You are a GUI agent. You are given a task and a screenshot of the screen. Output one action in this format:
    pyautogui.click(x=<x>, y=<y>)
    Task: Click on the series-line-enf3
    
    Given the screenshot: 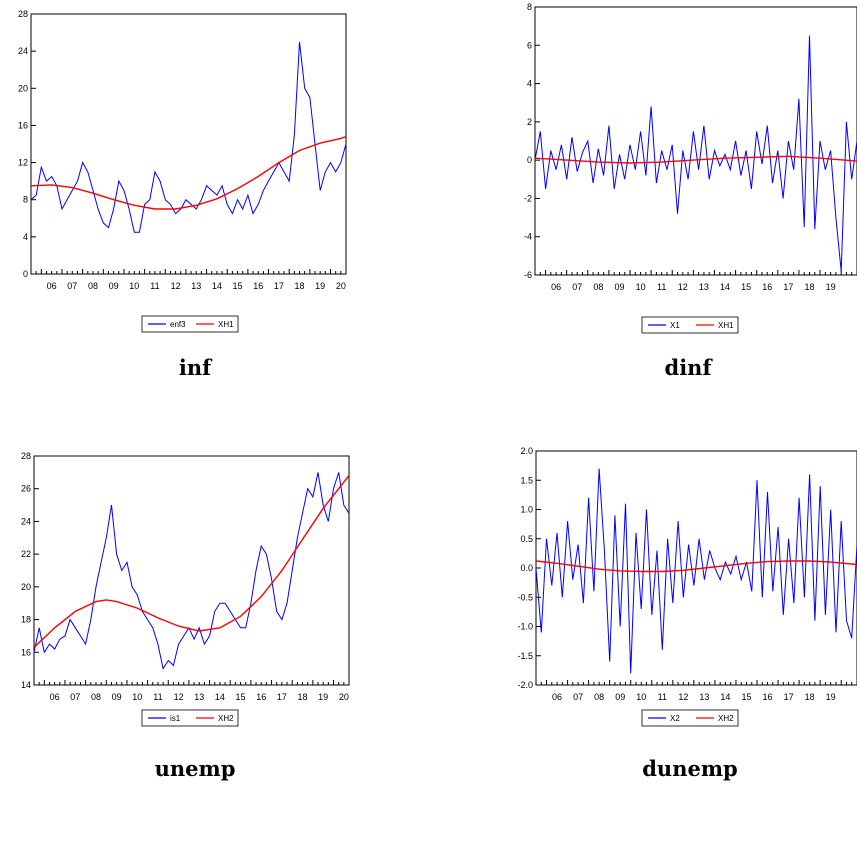 What is the action you would take?
    pyautogui.click(x=188, y=137)
    